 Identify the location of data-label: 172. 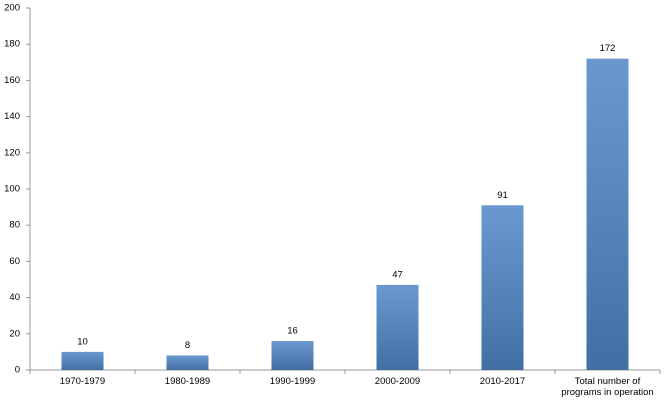
(608, 48).